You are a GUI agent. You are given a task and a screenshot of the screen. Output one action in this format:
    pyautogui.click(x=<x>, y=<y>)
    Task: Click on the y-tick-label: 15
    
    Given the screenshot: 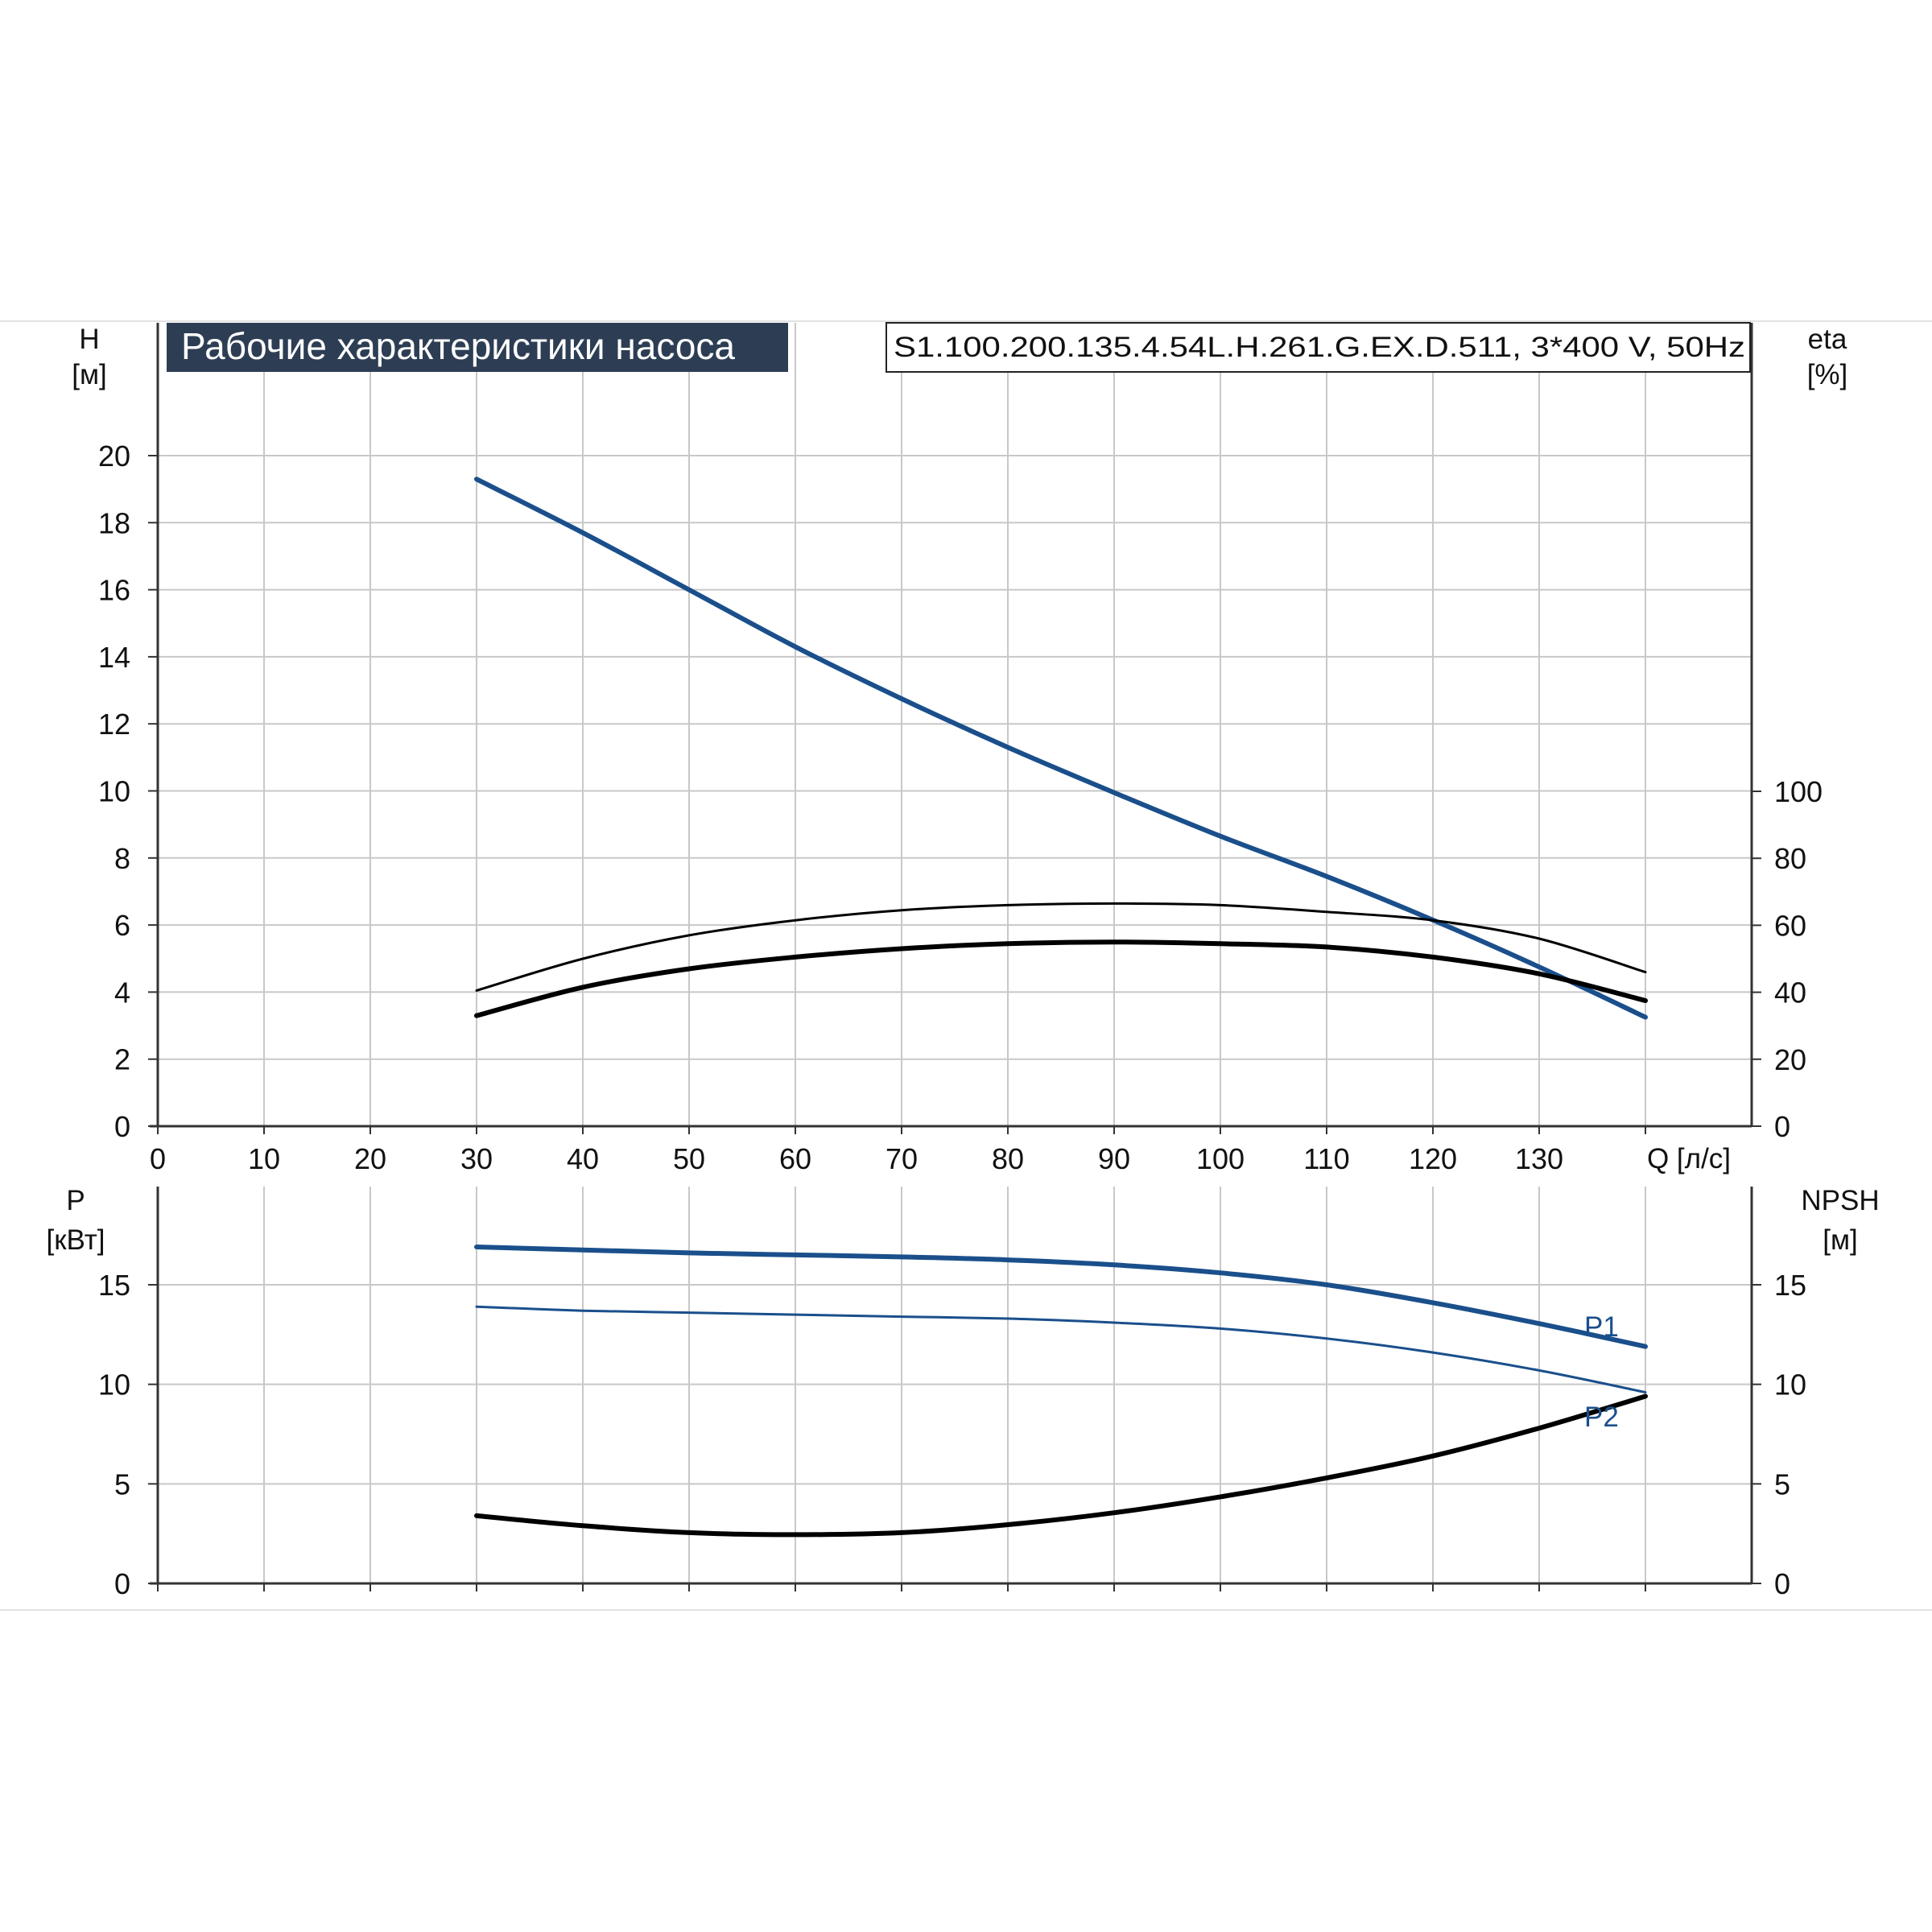 What is the action you would take?
    pyautogui.click(x=114, y=1285)
    